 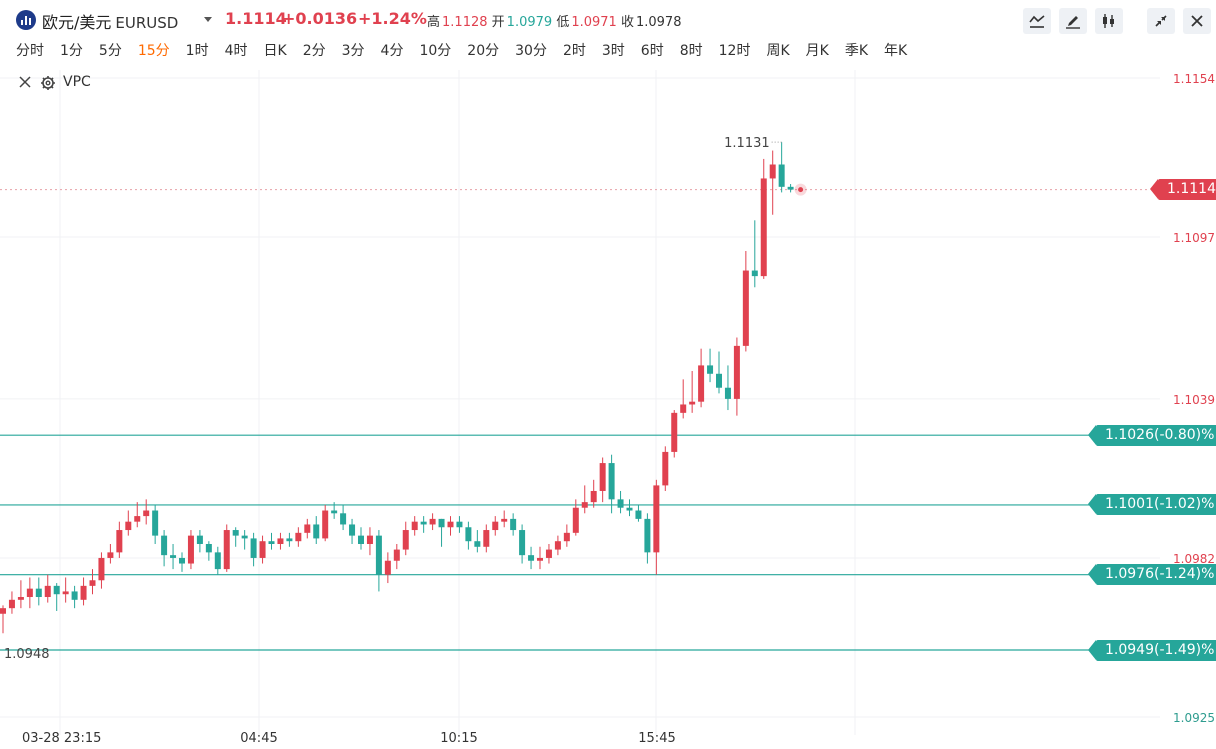 I want to click on tab-period-6: 日K, so click(x=275, y=51).